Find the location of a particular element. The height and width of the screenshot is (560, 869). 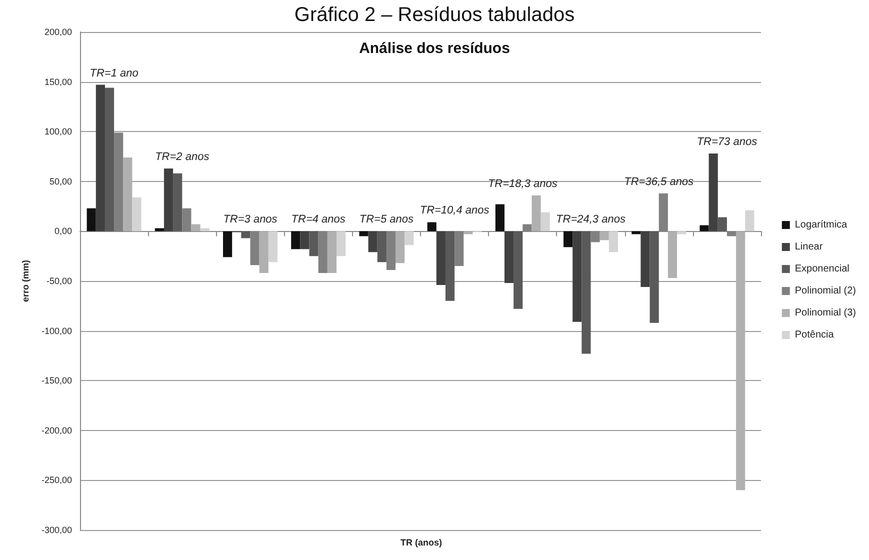

legend-label: Linear is located at coordinates (809, 247).